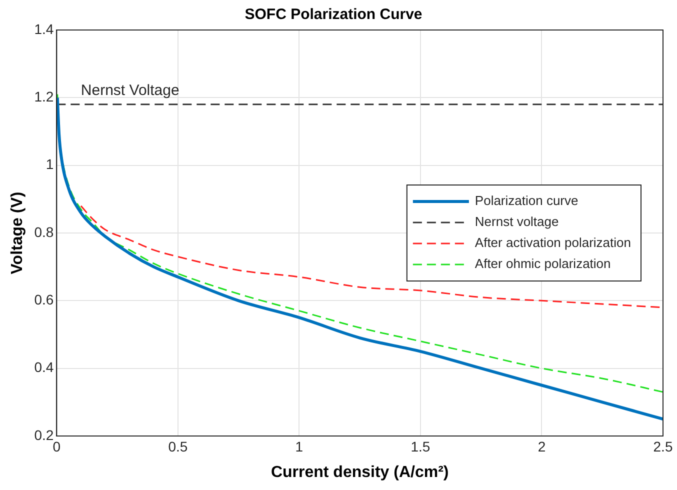  I want to click on x-tick-label: 2, so click(542, 446).